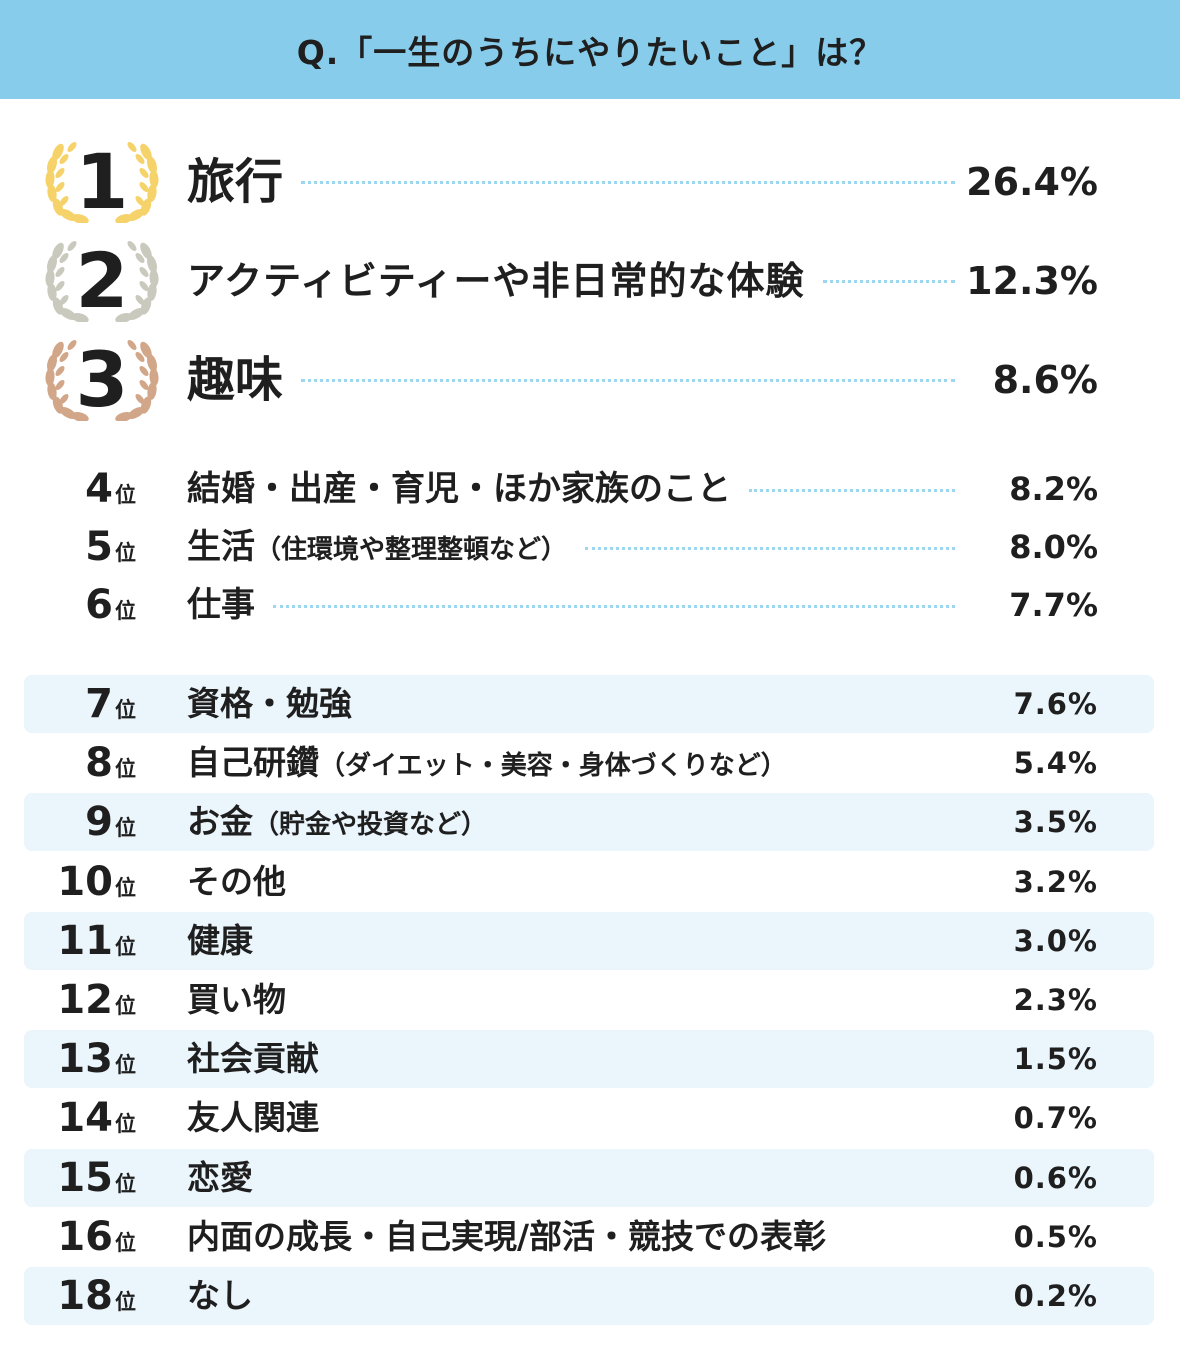 This screenshot has width=1180, height=1360. I want to click on rank-row-10: 10位 その他 3.2%, so click(589, 882).